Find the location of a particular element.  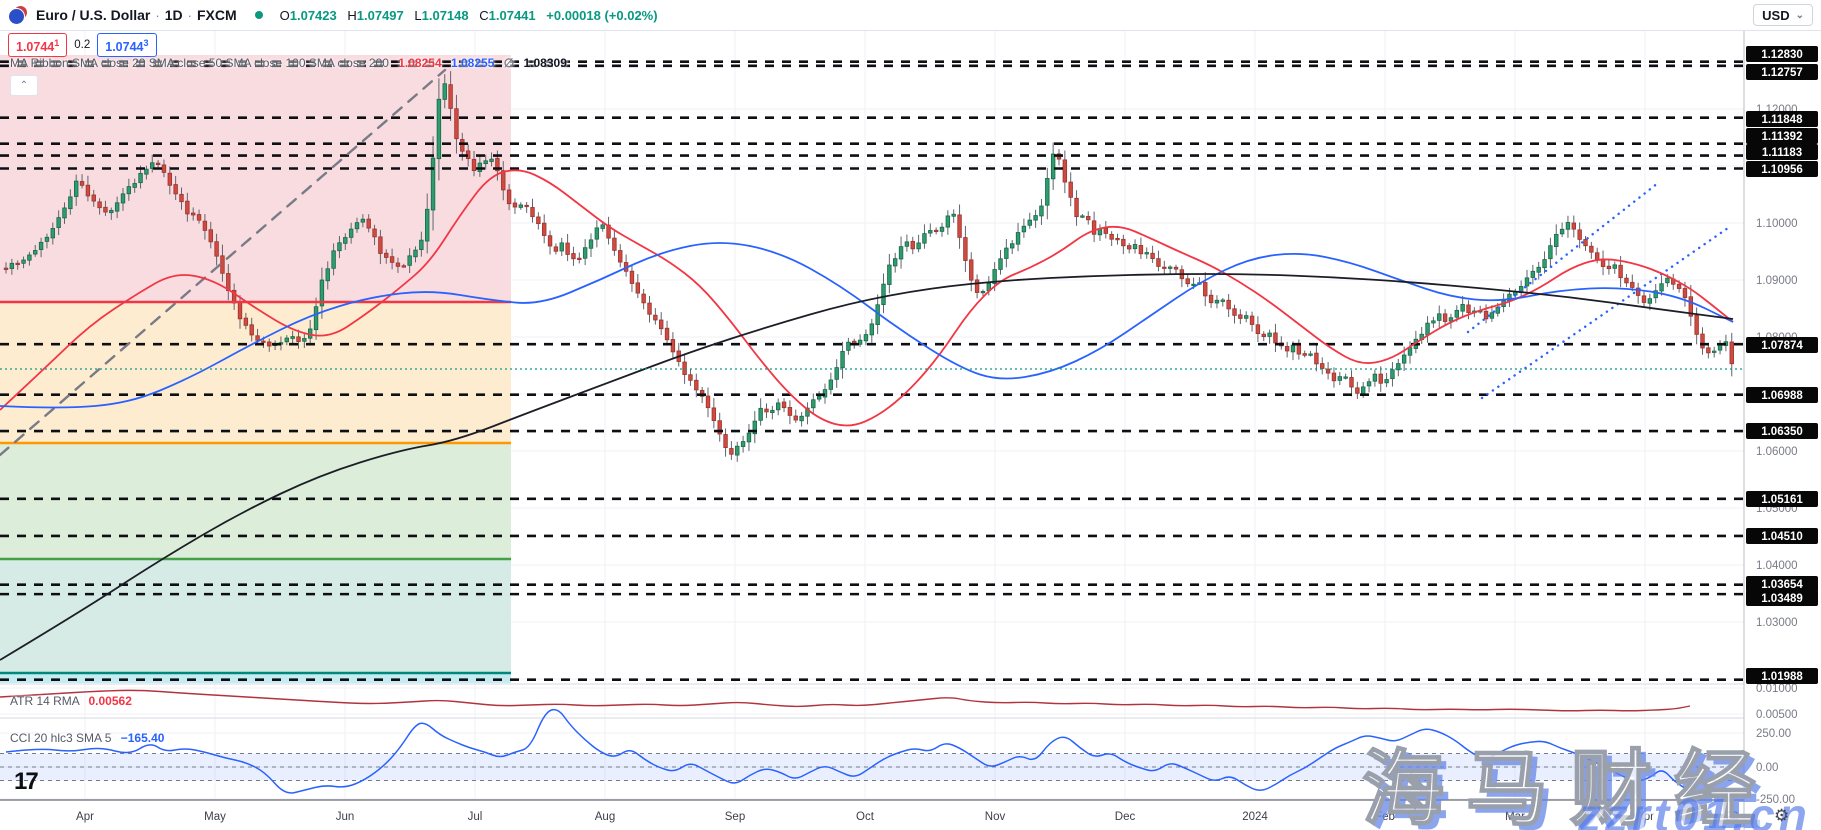

tradingview-logo: 17 is located at coordinates (26, 781).